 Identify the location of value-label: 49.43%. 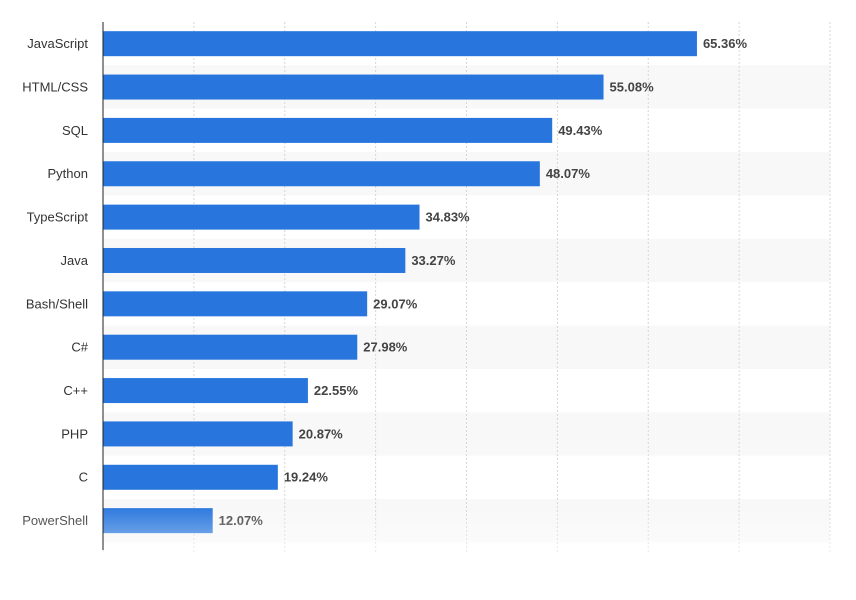
(580, 130).